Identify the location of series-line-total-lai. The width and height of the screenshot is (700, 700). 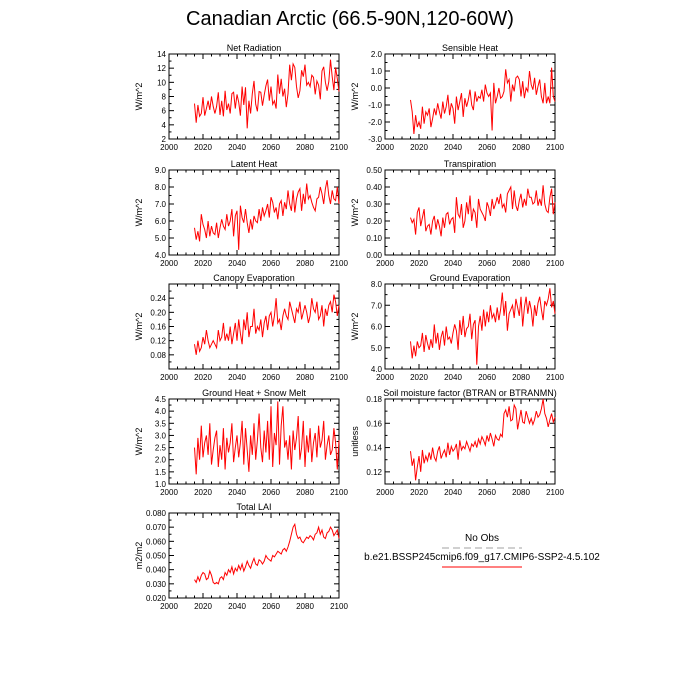
(267, 553).